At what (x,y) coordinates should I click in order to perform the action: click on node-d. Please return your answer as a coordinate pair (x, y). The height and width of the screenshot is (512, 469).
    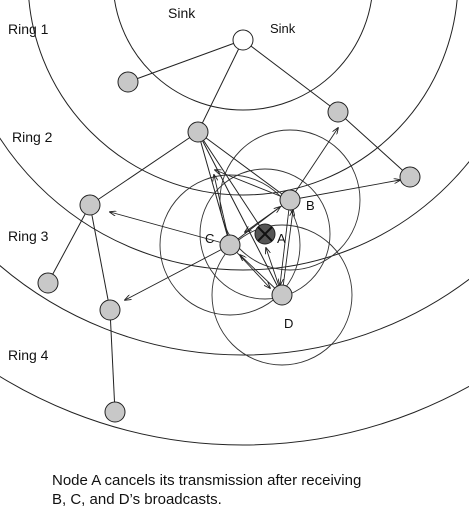
    Looking at the image, I should click on (282, 295).